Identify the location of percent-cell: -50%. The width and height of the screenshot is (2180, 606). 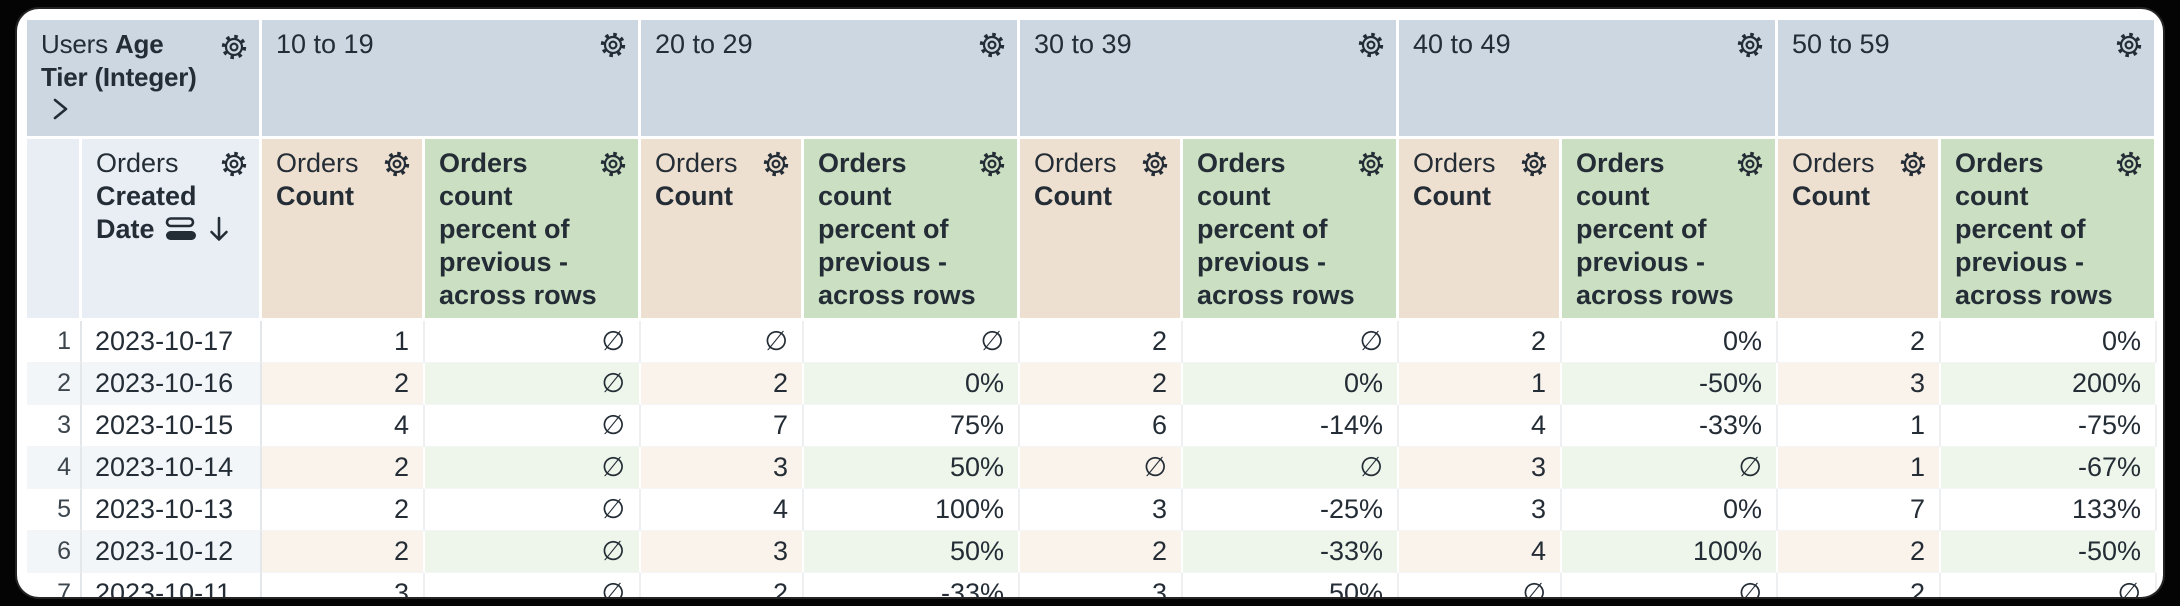
(2049, 552).